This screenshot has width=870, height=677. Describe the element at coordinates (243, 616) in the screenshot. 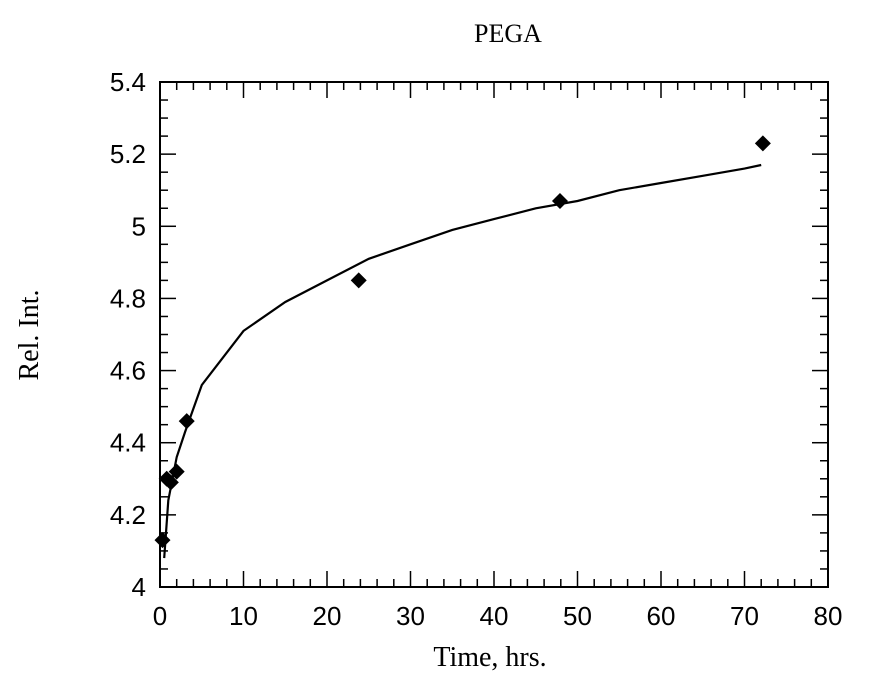

I see `x-tick-label: 10` at that location.